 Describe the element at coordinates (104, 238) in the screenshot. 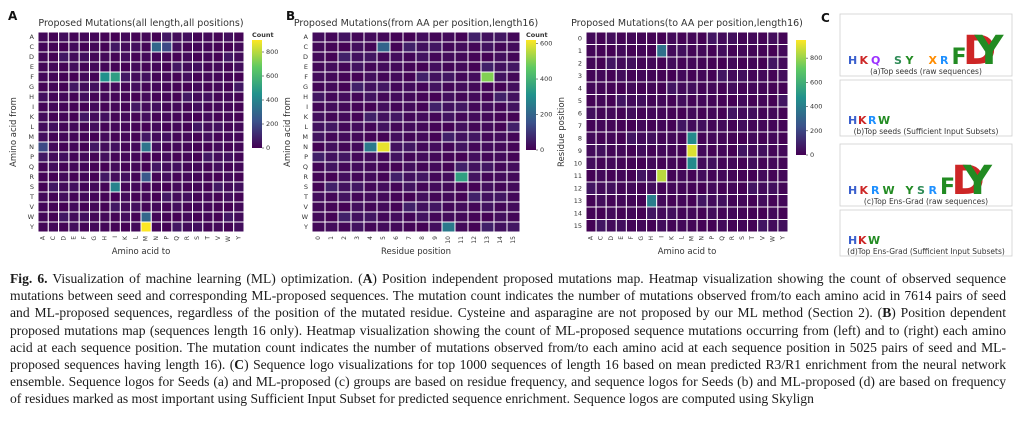

I see `x-tick-label: H` at that location.